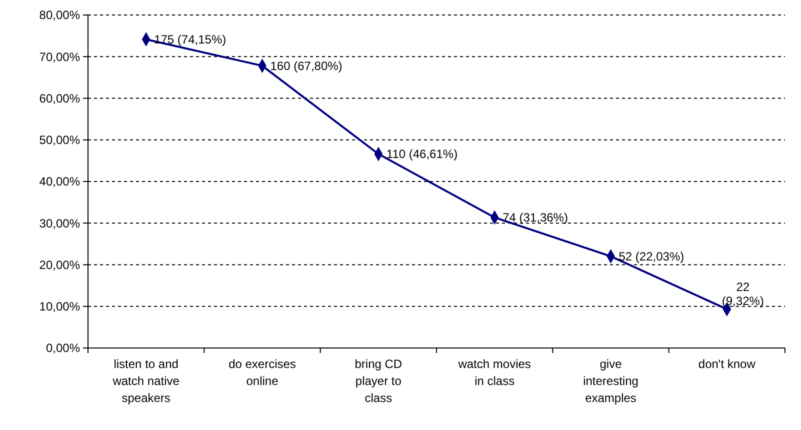 The height and width of the screenshot is (430, 801). I want to click on x-tick-label: bring CD player to class, so click(378, 381).